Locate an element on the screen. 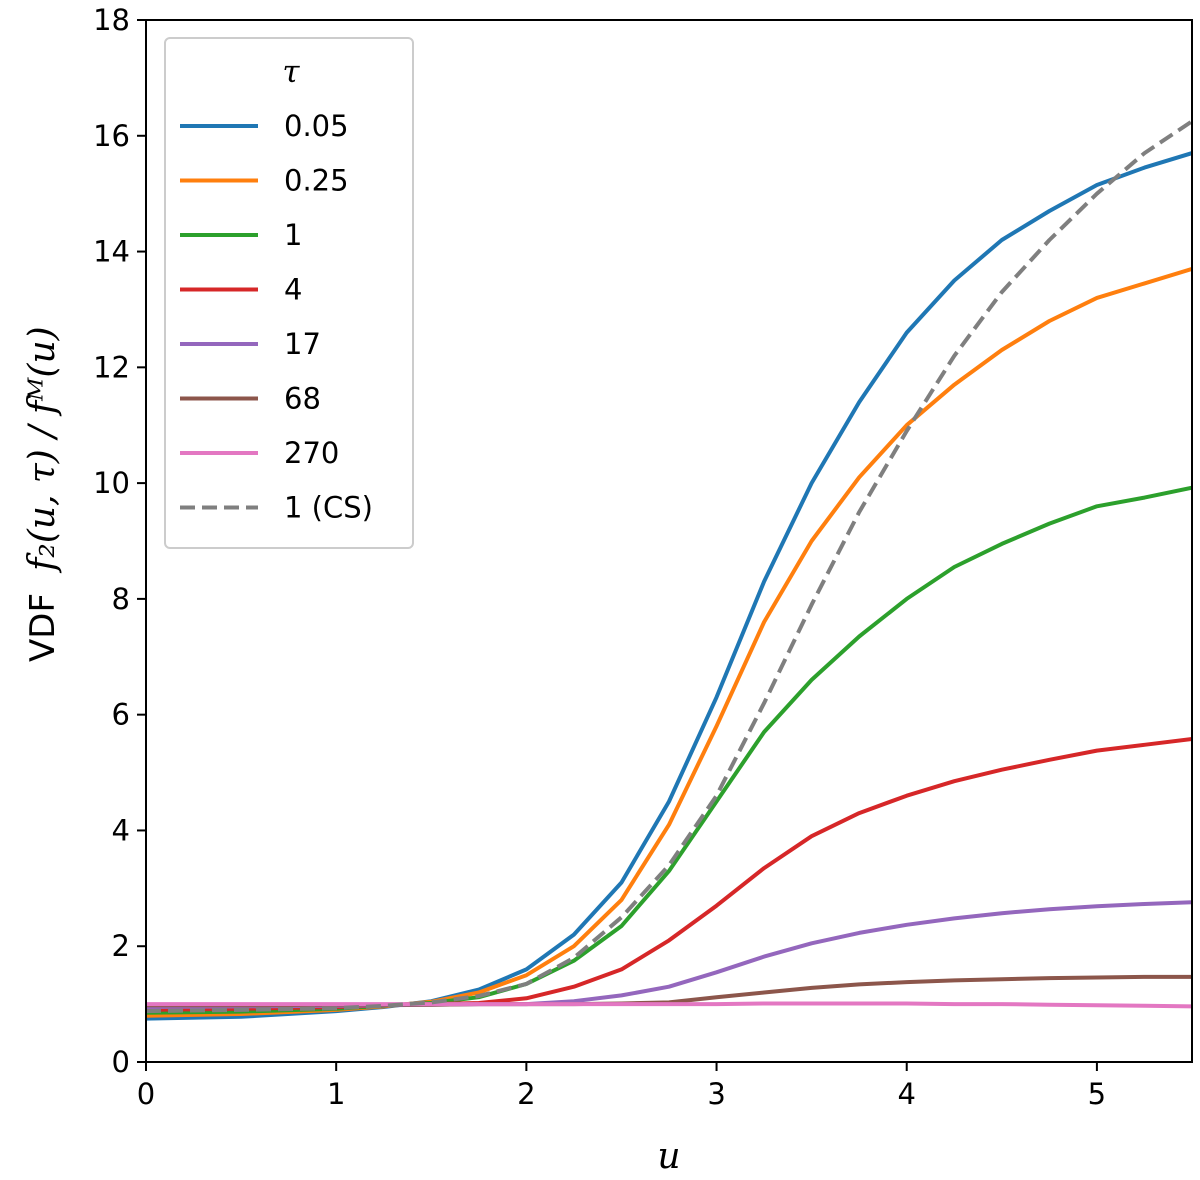  y-axis-ticks: 0 2 4 6 8 10 12 14 16 18 is located at coordinates (119, 541).